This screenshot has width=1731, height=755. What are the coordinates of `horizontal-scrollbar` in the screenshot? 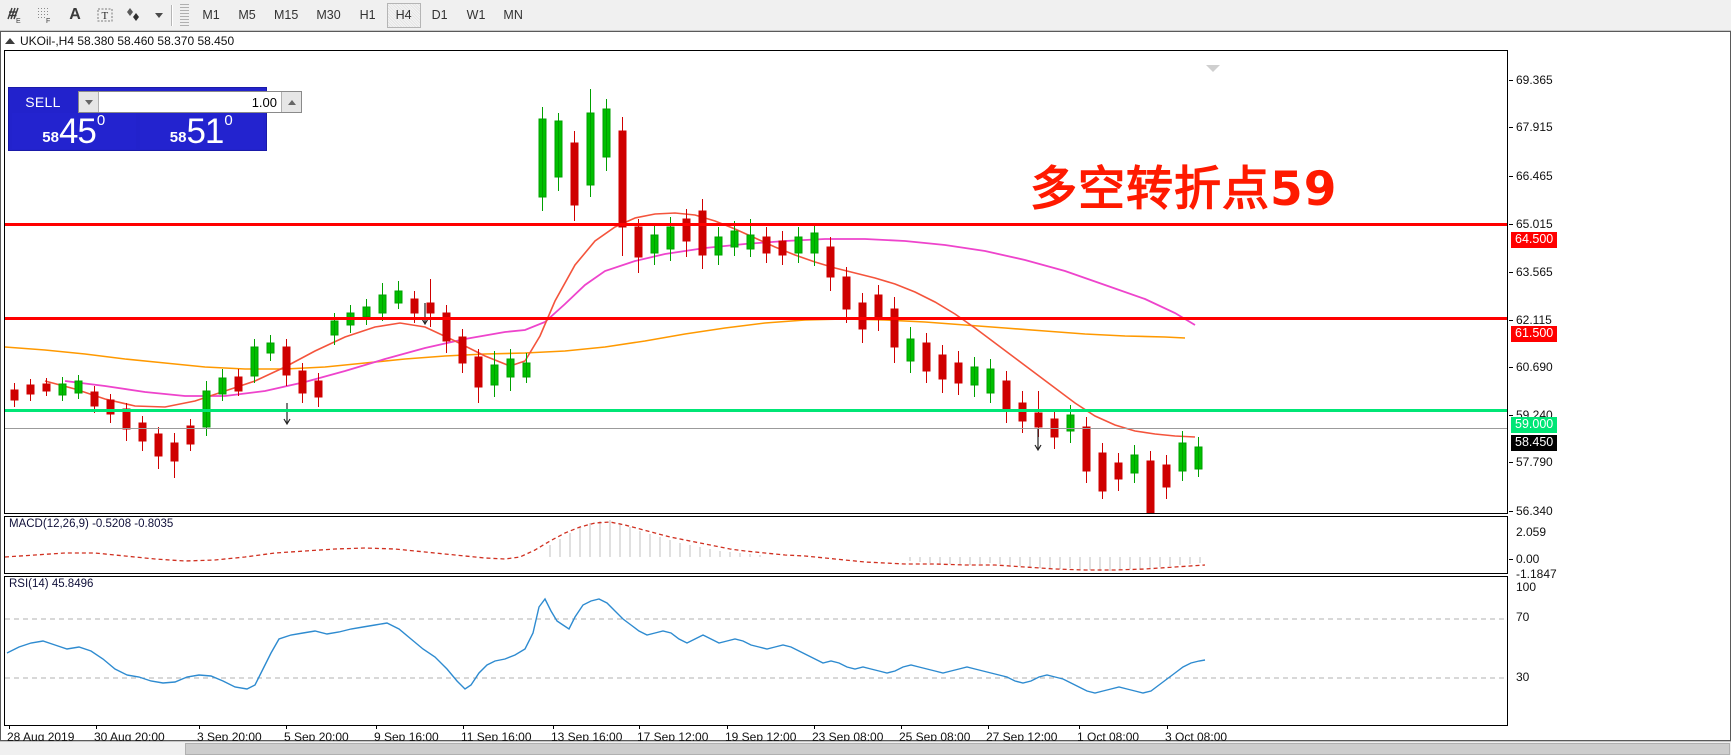 It's located at (865, 748).